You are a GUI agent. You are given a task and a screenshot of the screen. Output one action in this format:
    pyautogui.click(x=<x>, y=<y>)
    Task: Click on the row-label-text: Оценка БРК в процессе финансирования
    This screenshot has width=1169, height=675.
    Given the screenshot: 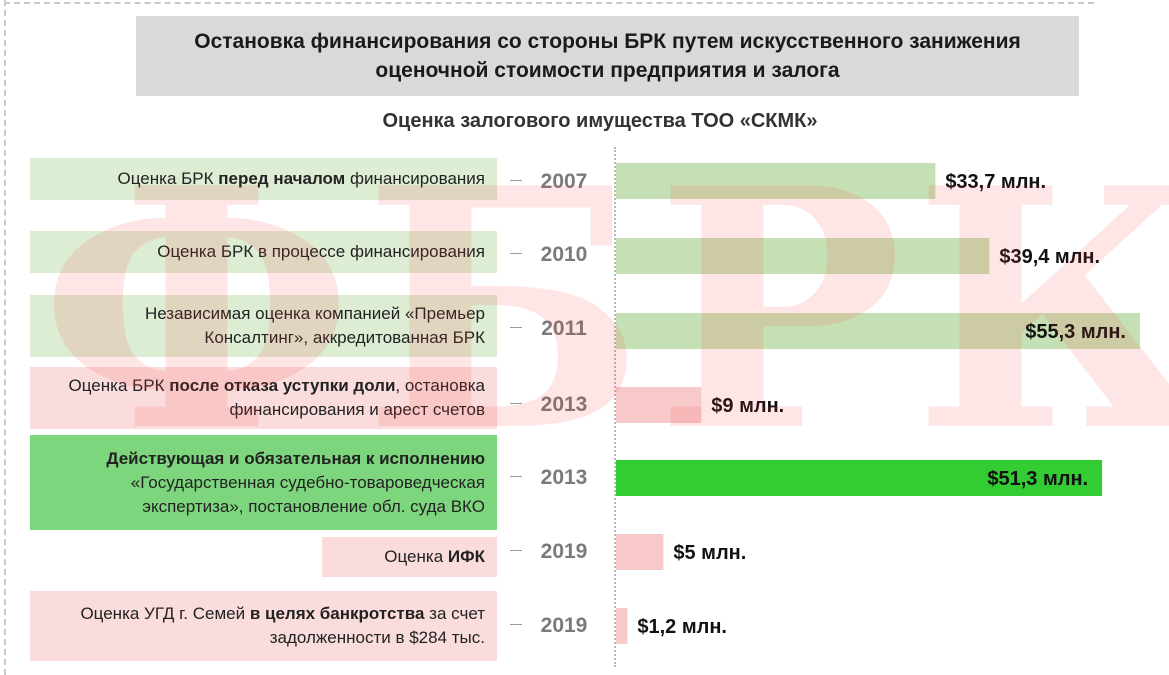 What is the action you would take?
    pyautogui.click(x=321, y=252)
    